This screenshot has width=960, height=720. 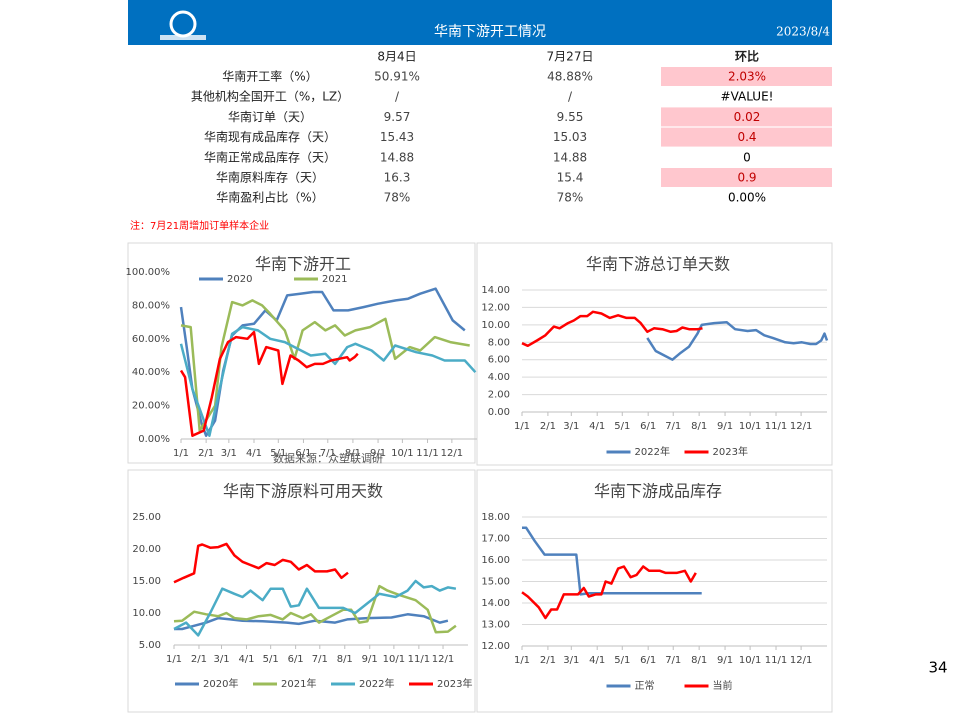 I want to click on cell: 9.55, so click(x=570, y=117).